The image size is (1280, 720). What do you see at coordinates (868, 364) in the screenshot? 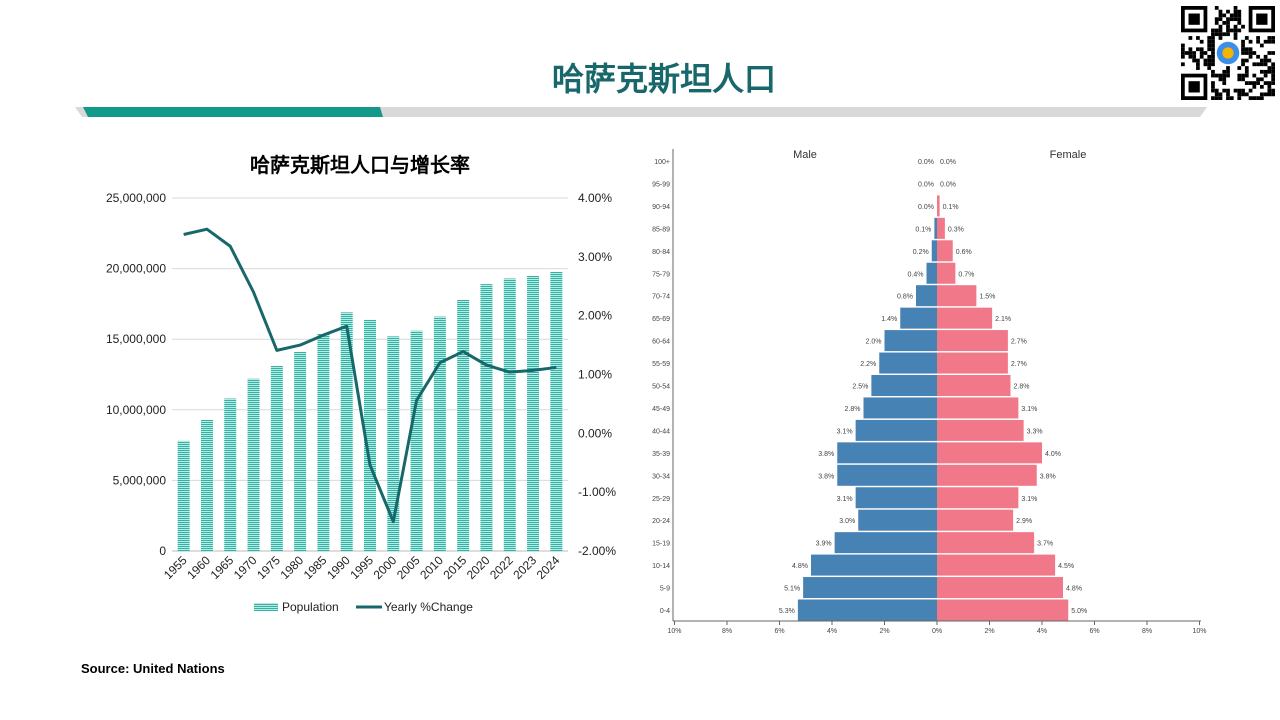
I see `male-value-label: 2.2%` at bounding box center [868, 364].